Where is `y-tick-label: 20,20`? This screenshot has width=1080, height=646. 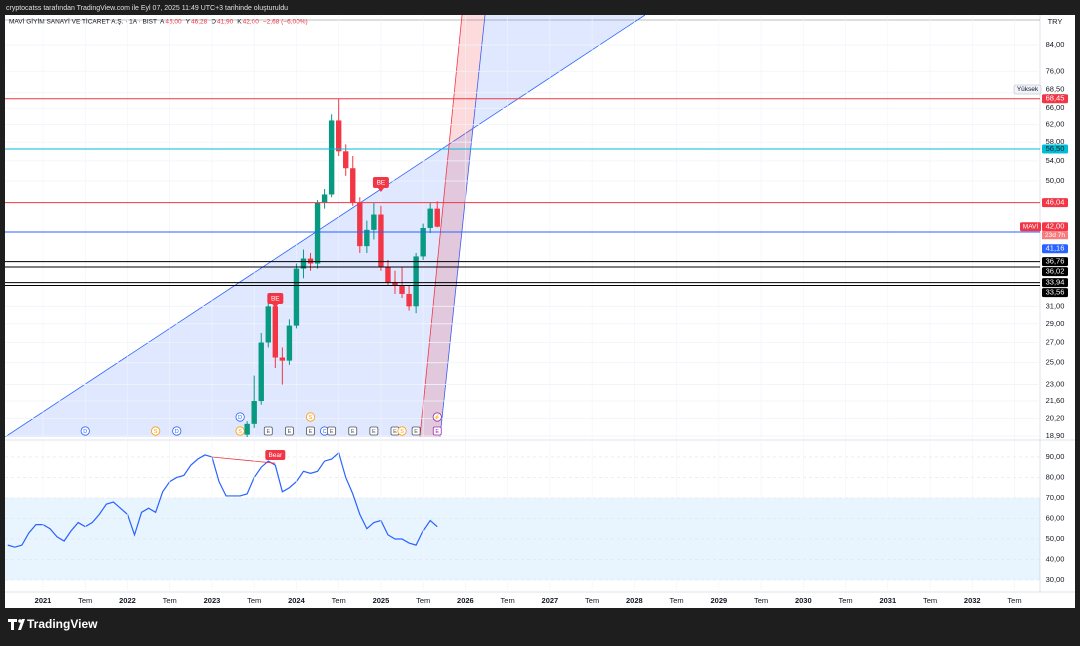
y-tick-label: 20,20 is located at coordinates (1055, 418).